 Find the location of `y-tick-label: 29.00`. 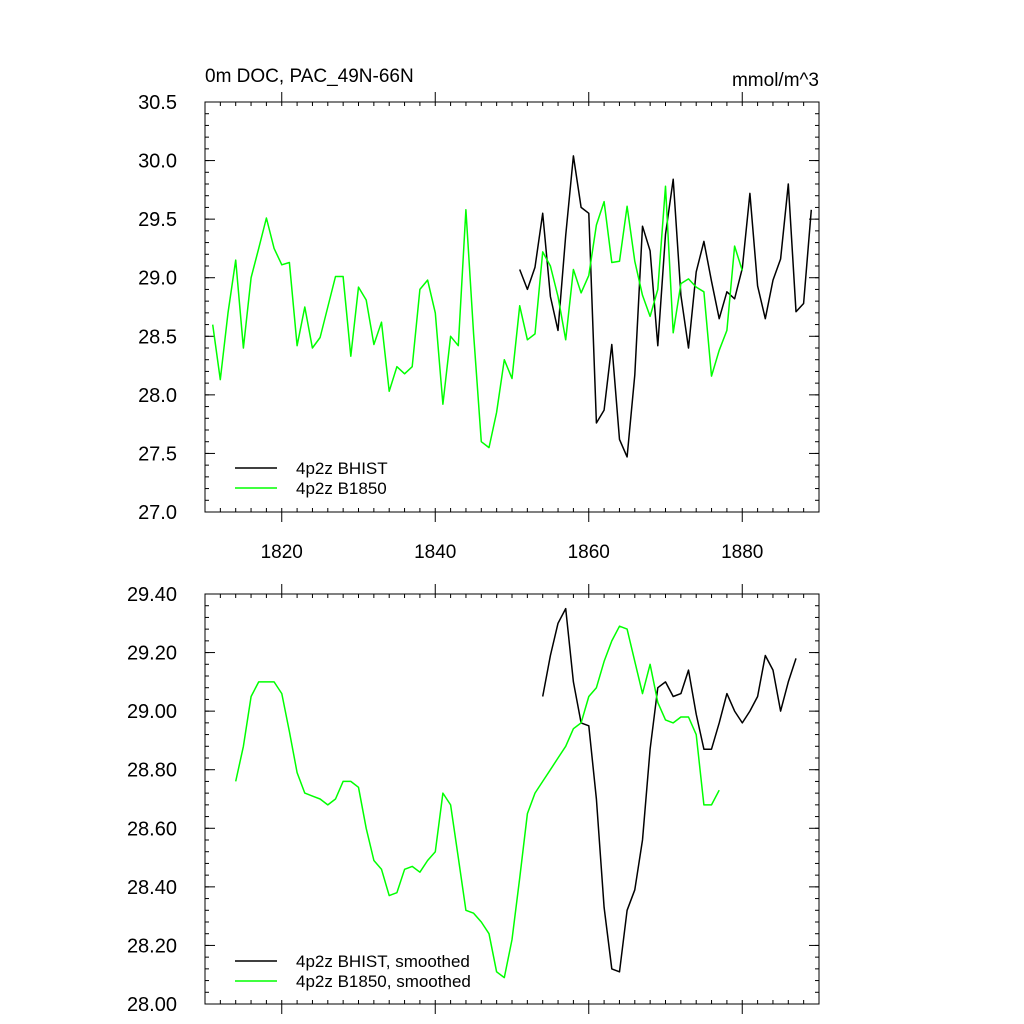

y-tick-label: 29.00 is located at coordinates (152, 712).